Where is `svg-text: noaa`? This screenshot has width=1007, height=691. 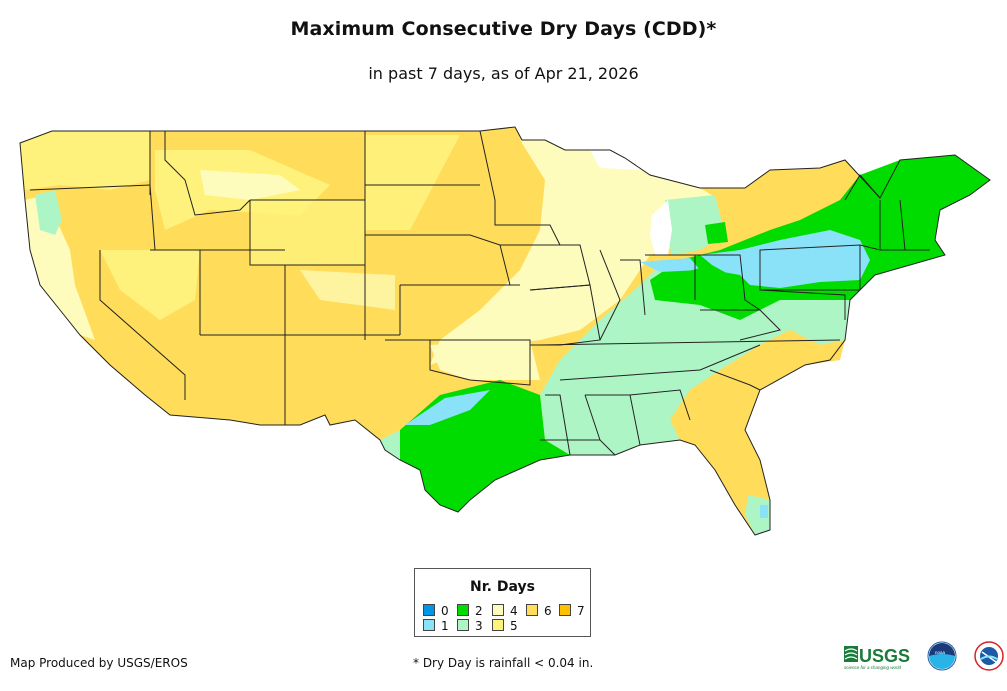 svg-text: noaa is located at coordinates (940, 652).